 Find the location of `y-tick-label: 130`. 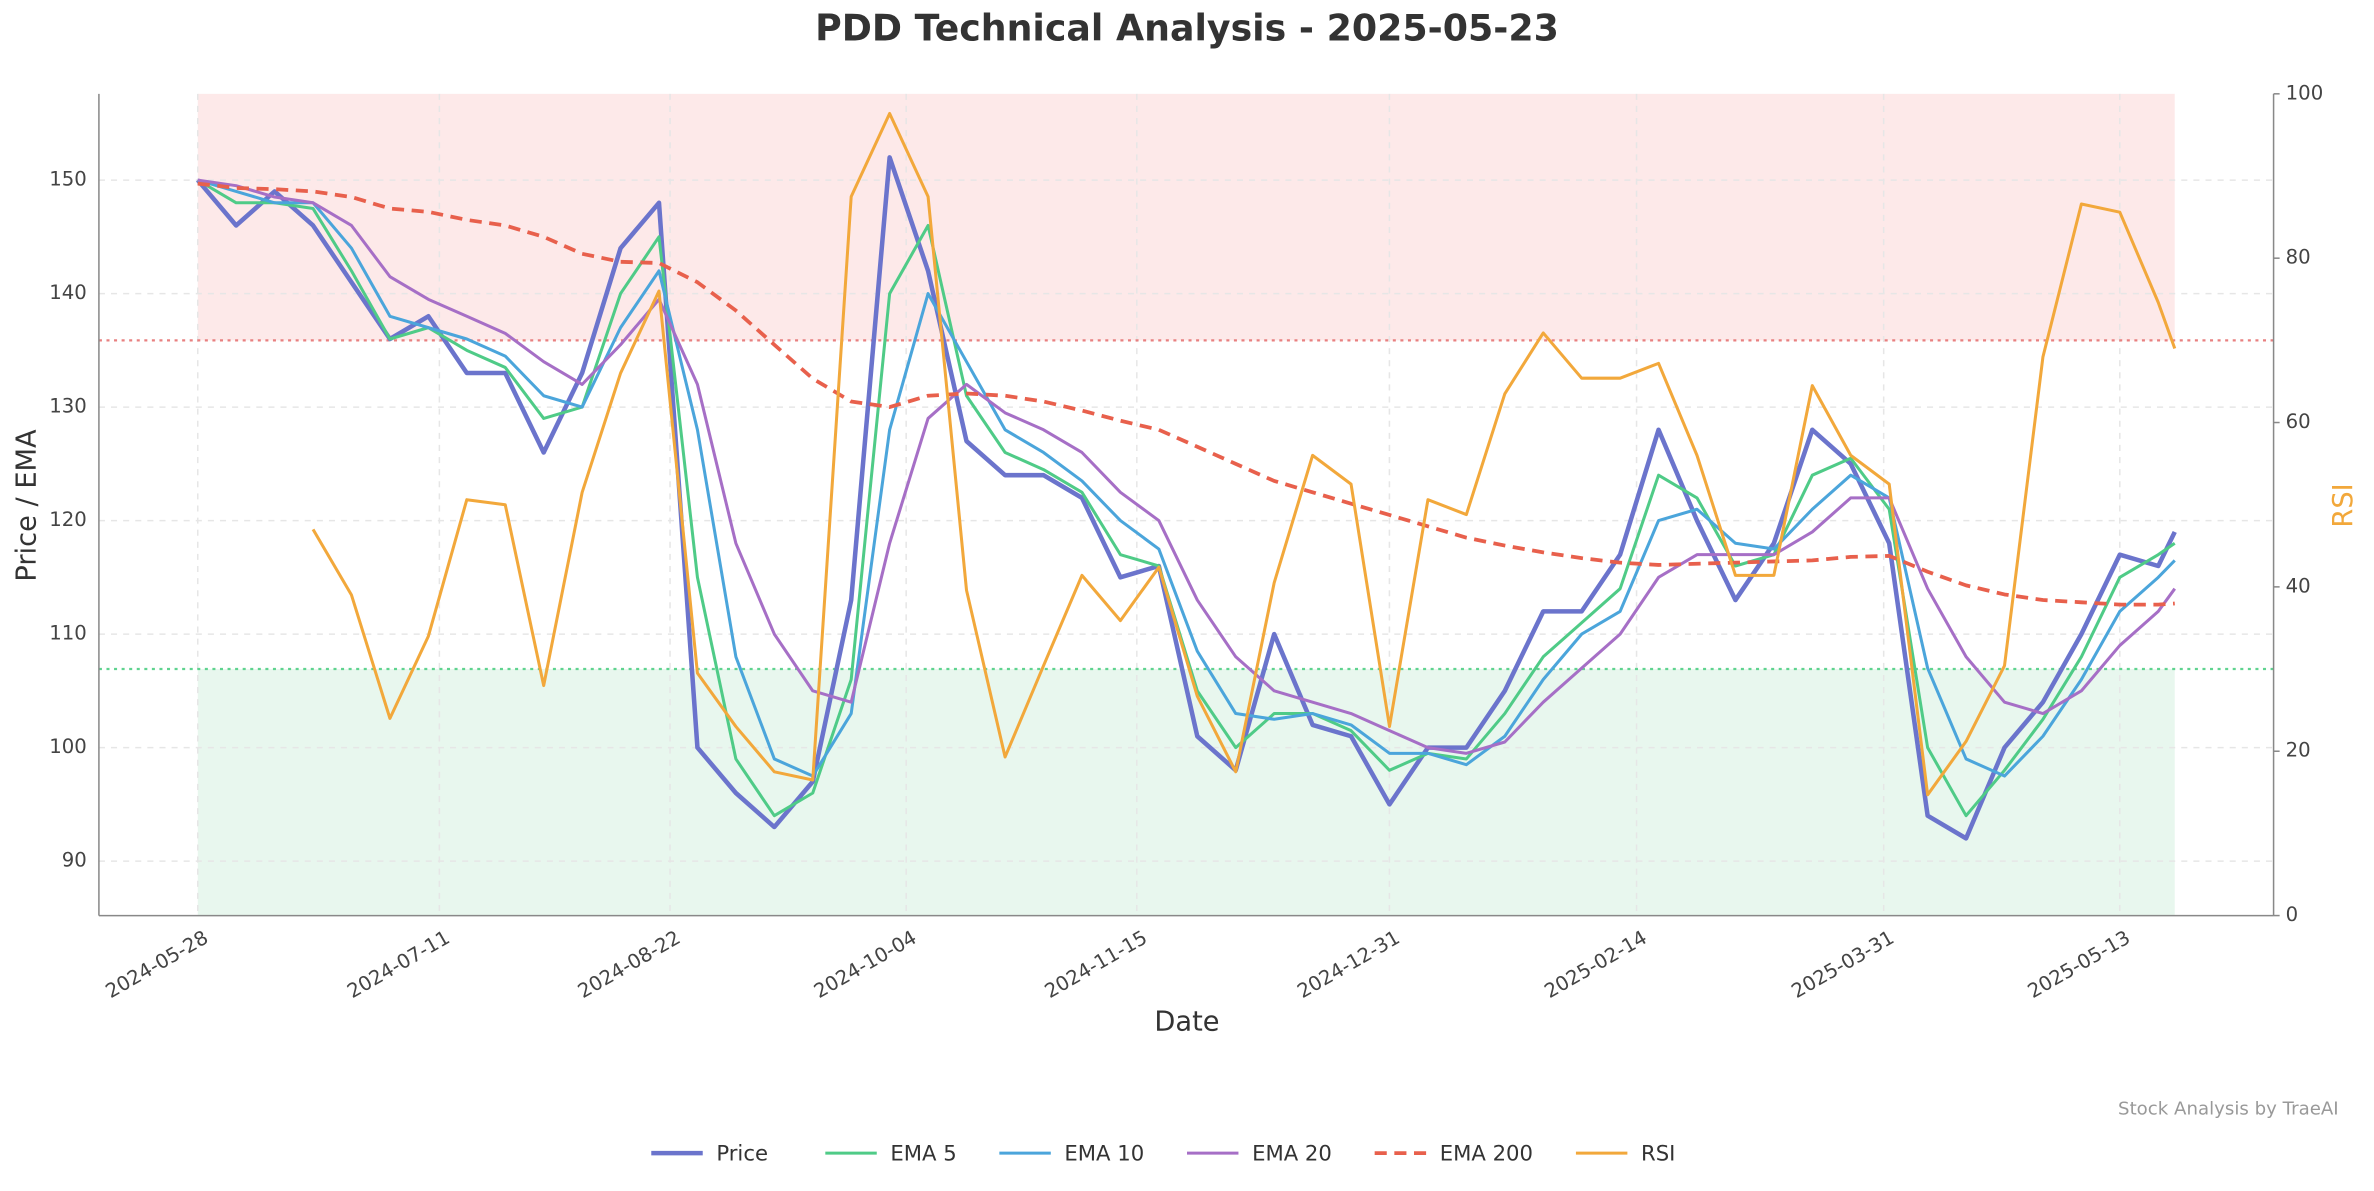

y-tick-label: 130 is located at coordinates (68, 406).